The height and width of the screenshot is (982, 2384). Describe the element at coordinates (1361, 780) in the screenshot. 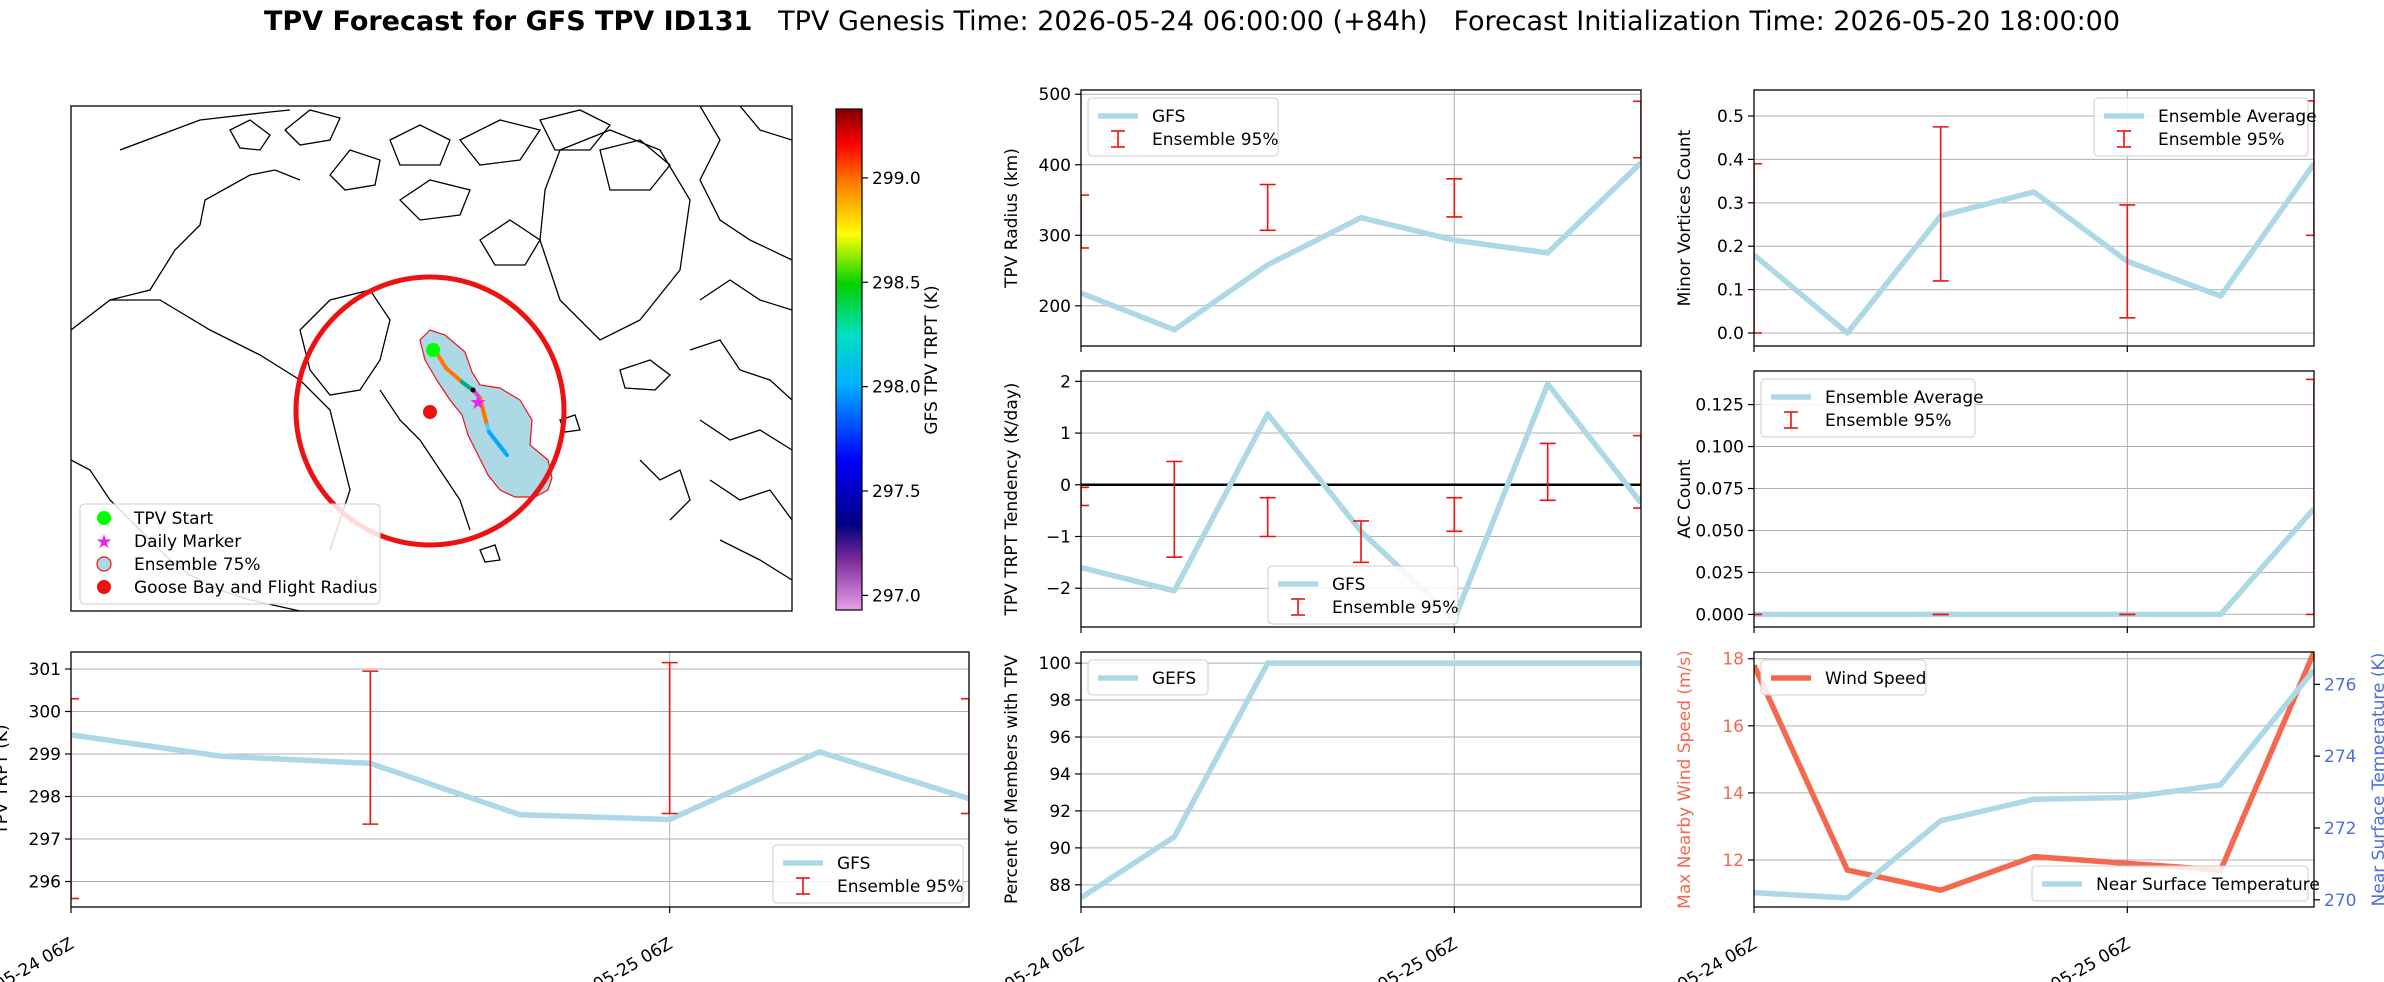

I see `series-line-gefs` at that location.